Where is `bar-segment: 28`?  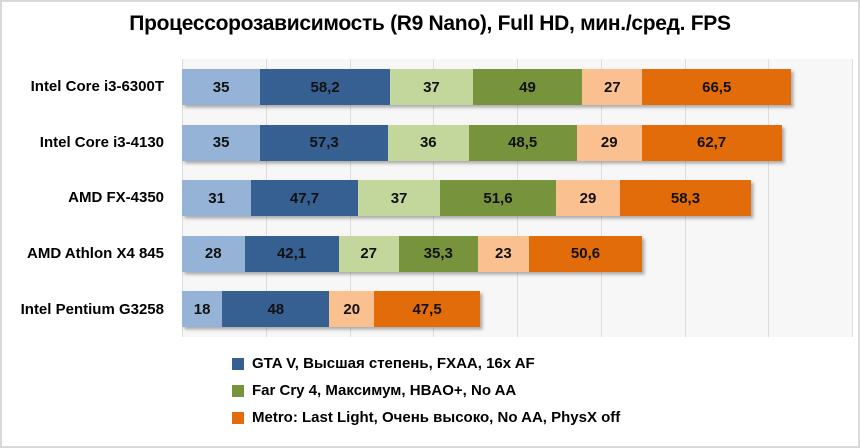
bar-segment: 28 is located at coordinates (213, 253).